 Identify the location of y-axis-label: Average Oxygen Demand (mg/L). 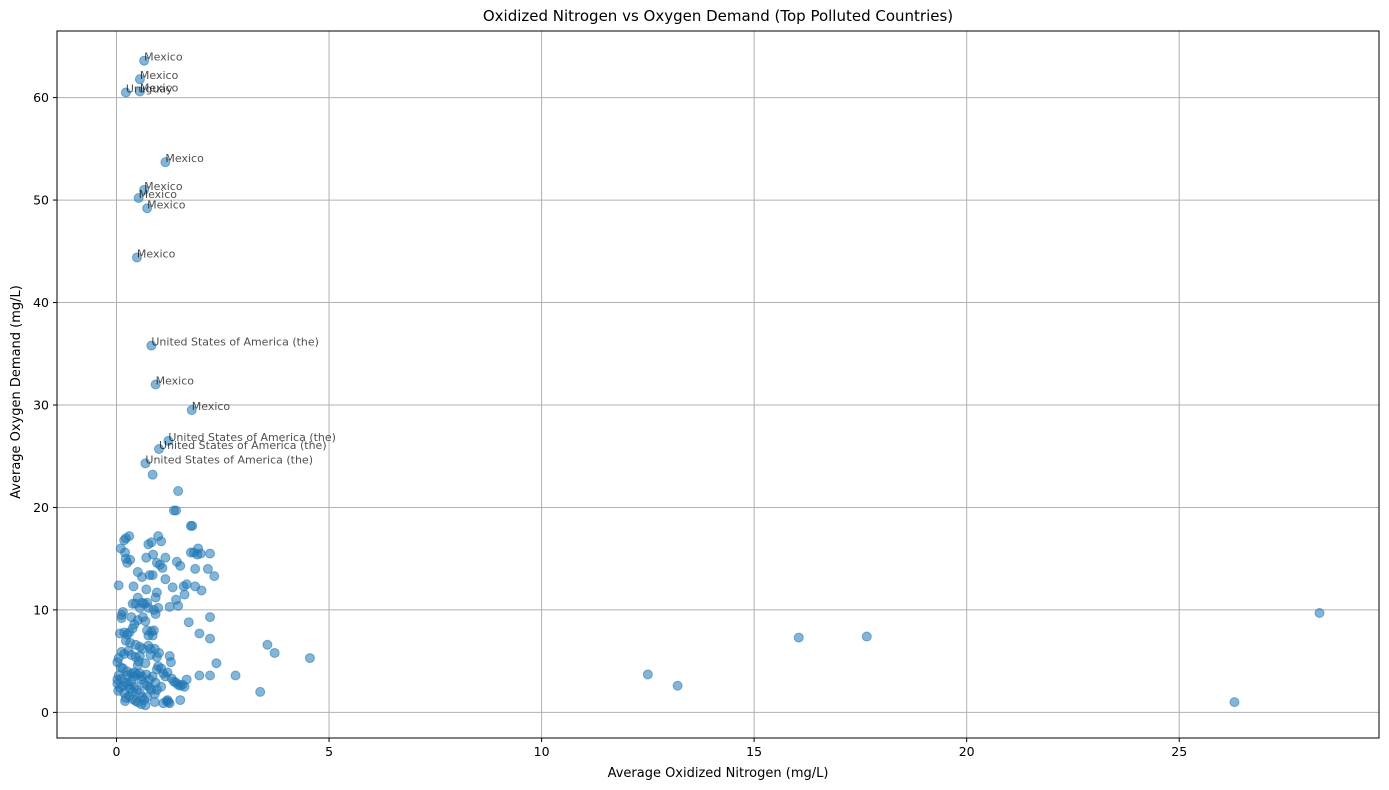
(16, 392).